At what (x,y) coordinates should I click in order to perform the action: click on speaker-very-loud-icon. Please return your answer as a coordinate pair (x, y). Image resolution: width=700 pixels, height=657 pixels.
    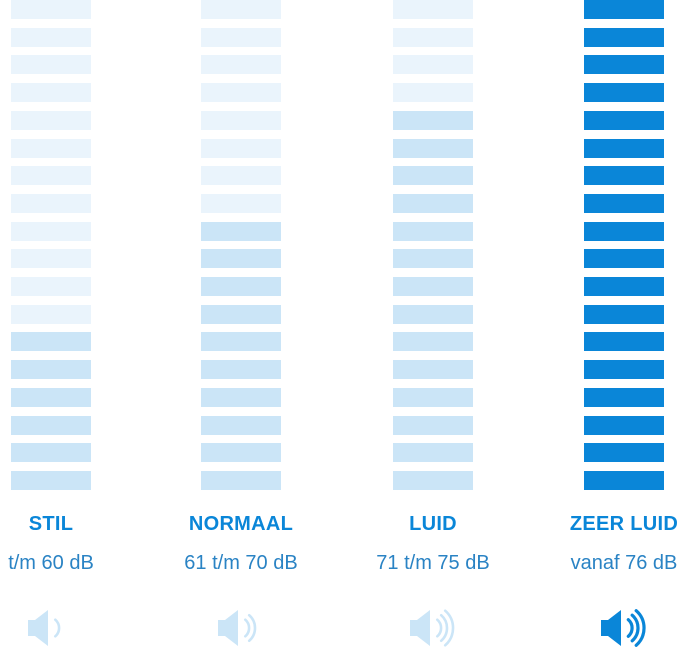
    Looking at the image, I should click on (623, 628).